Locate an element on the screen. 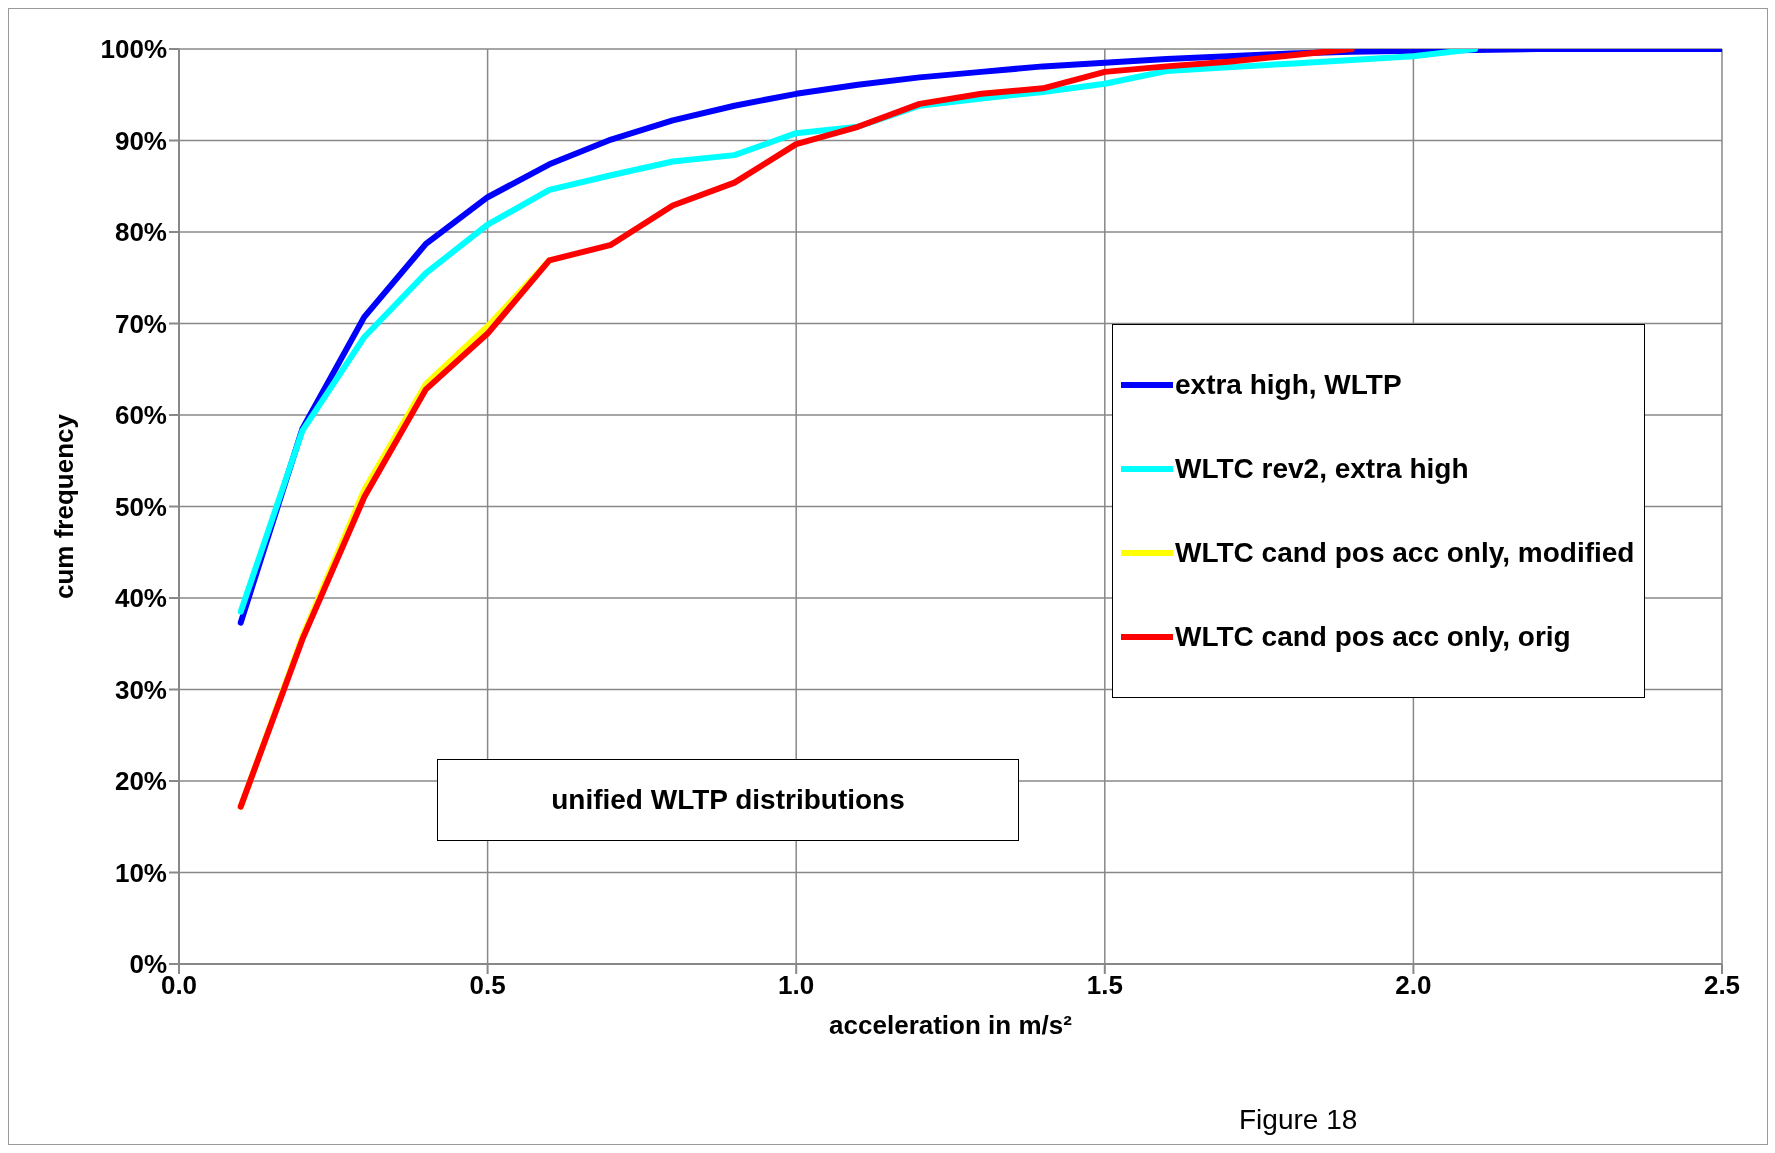 This screenshot has height=1153, width=1775. y-tick-label: 80% is located at coordinates (140, 232).